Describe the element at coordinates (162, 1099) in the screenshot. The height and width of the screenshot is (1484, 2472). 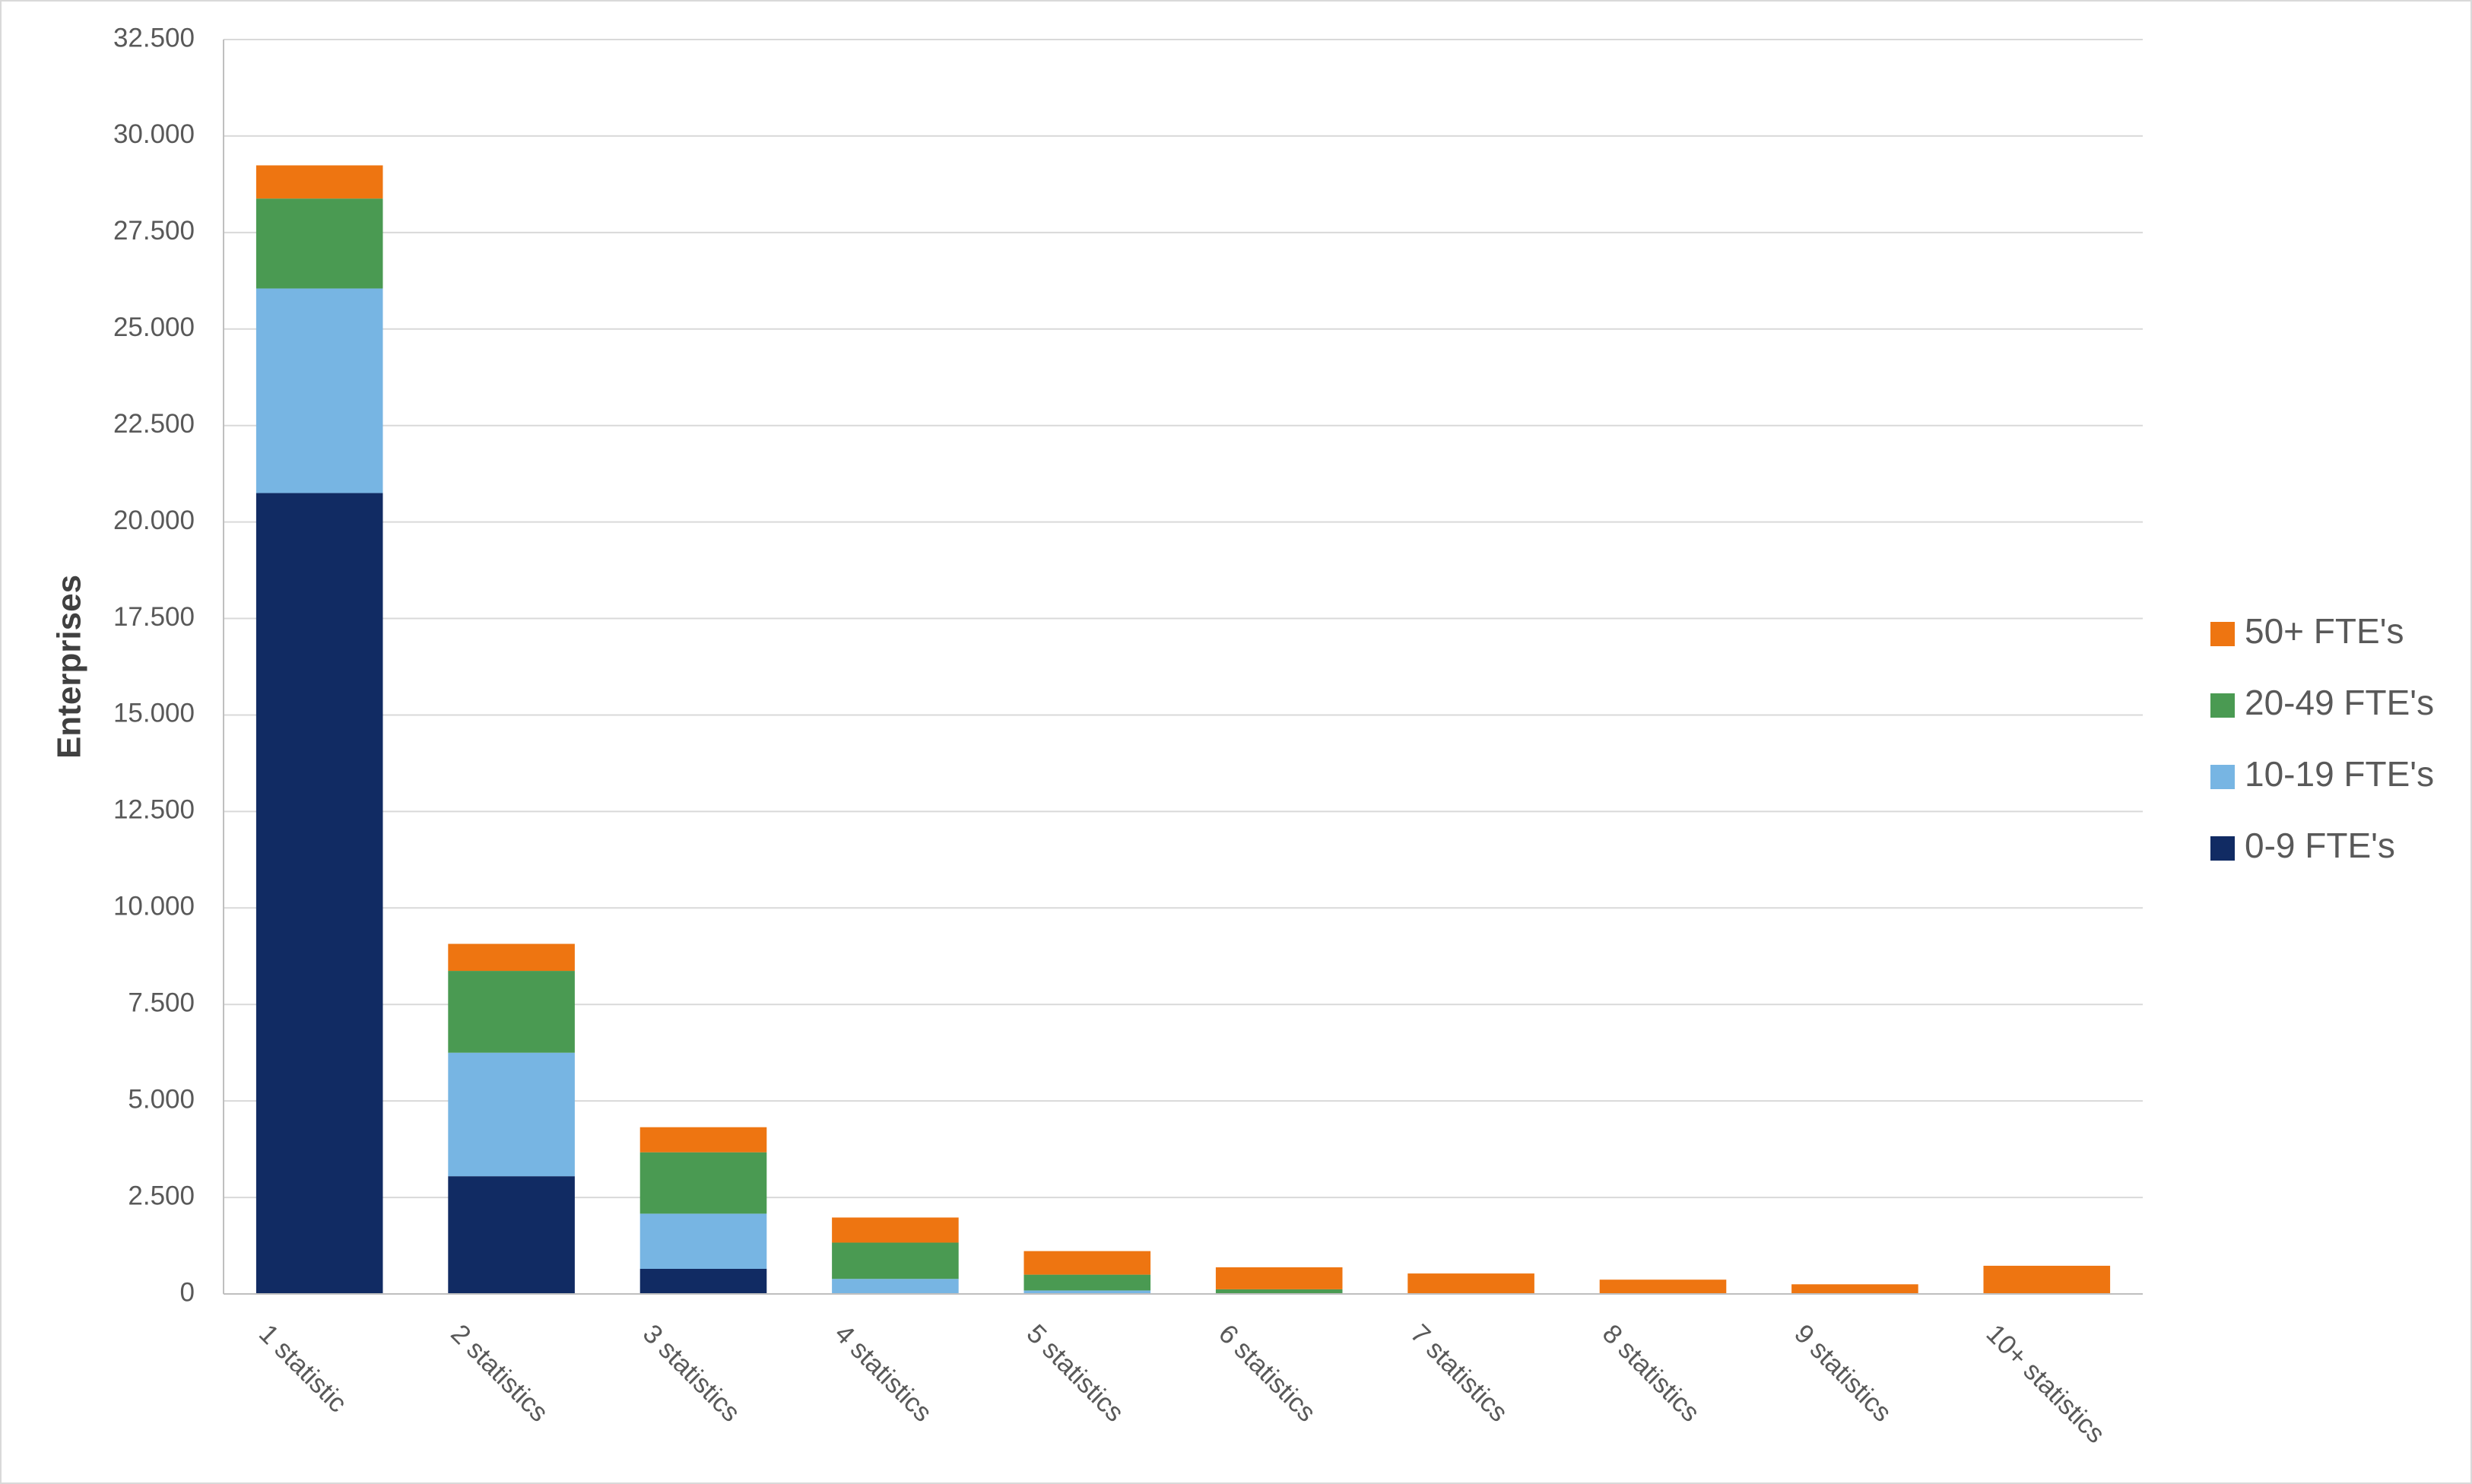
I see `y-tick-label: 5.000` at that location.